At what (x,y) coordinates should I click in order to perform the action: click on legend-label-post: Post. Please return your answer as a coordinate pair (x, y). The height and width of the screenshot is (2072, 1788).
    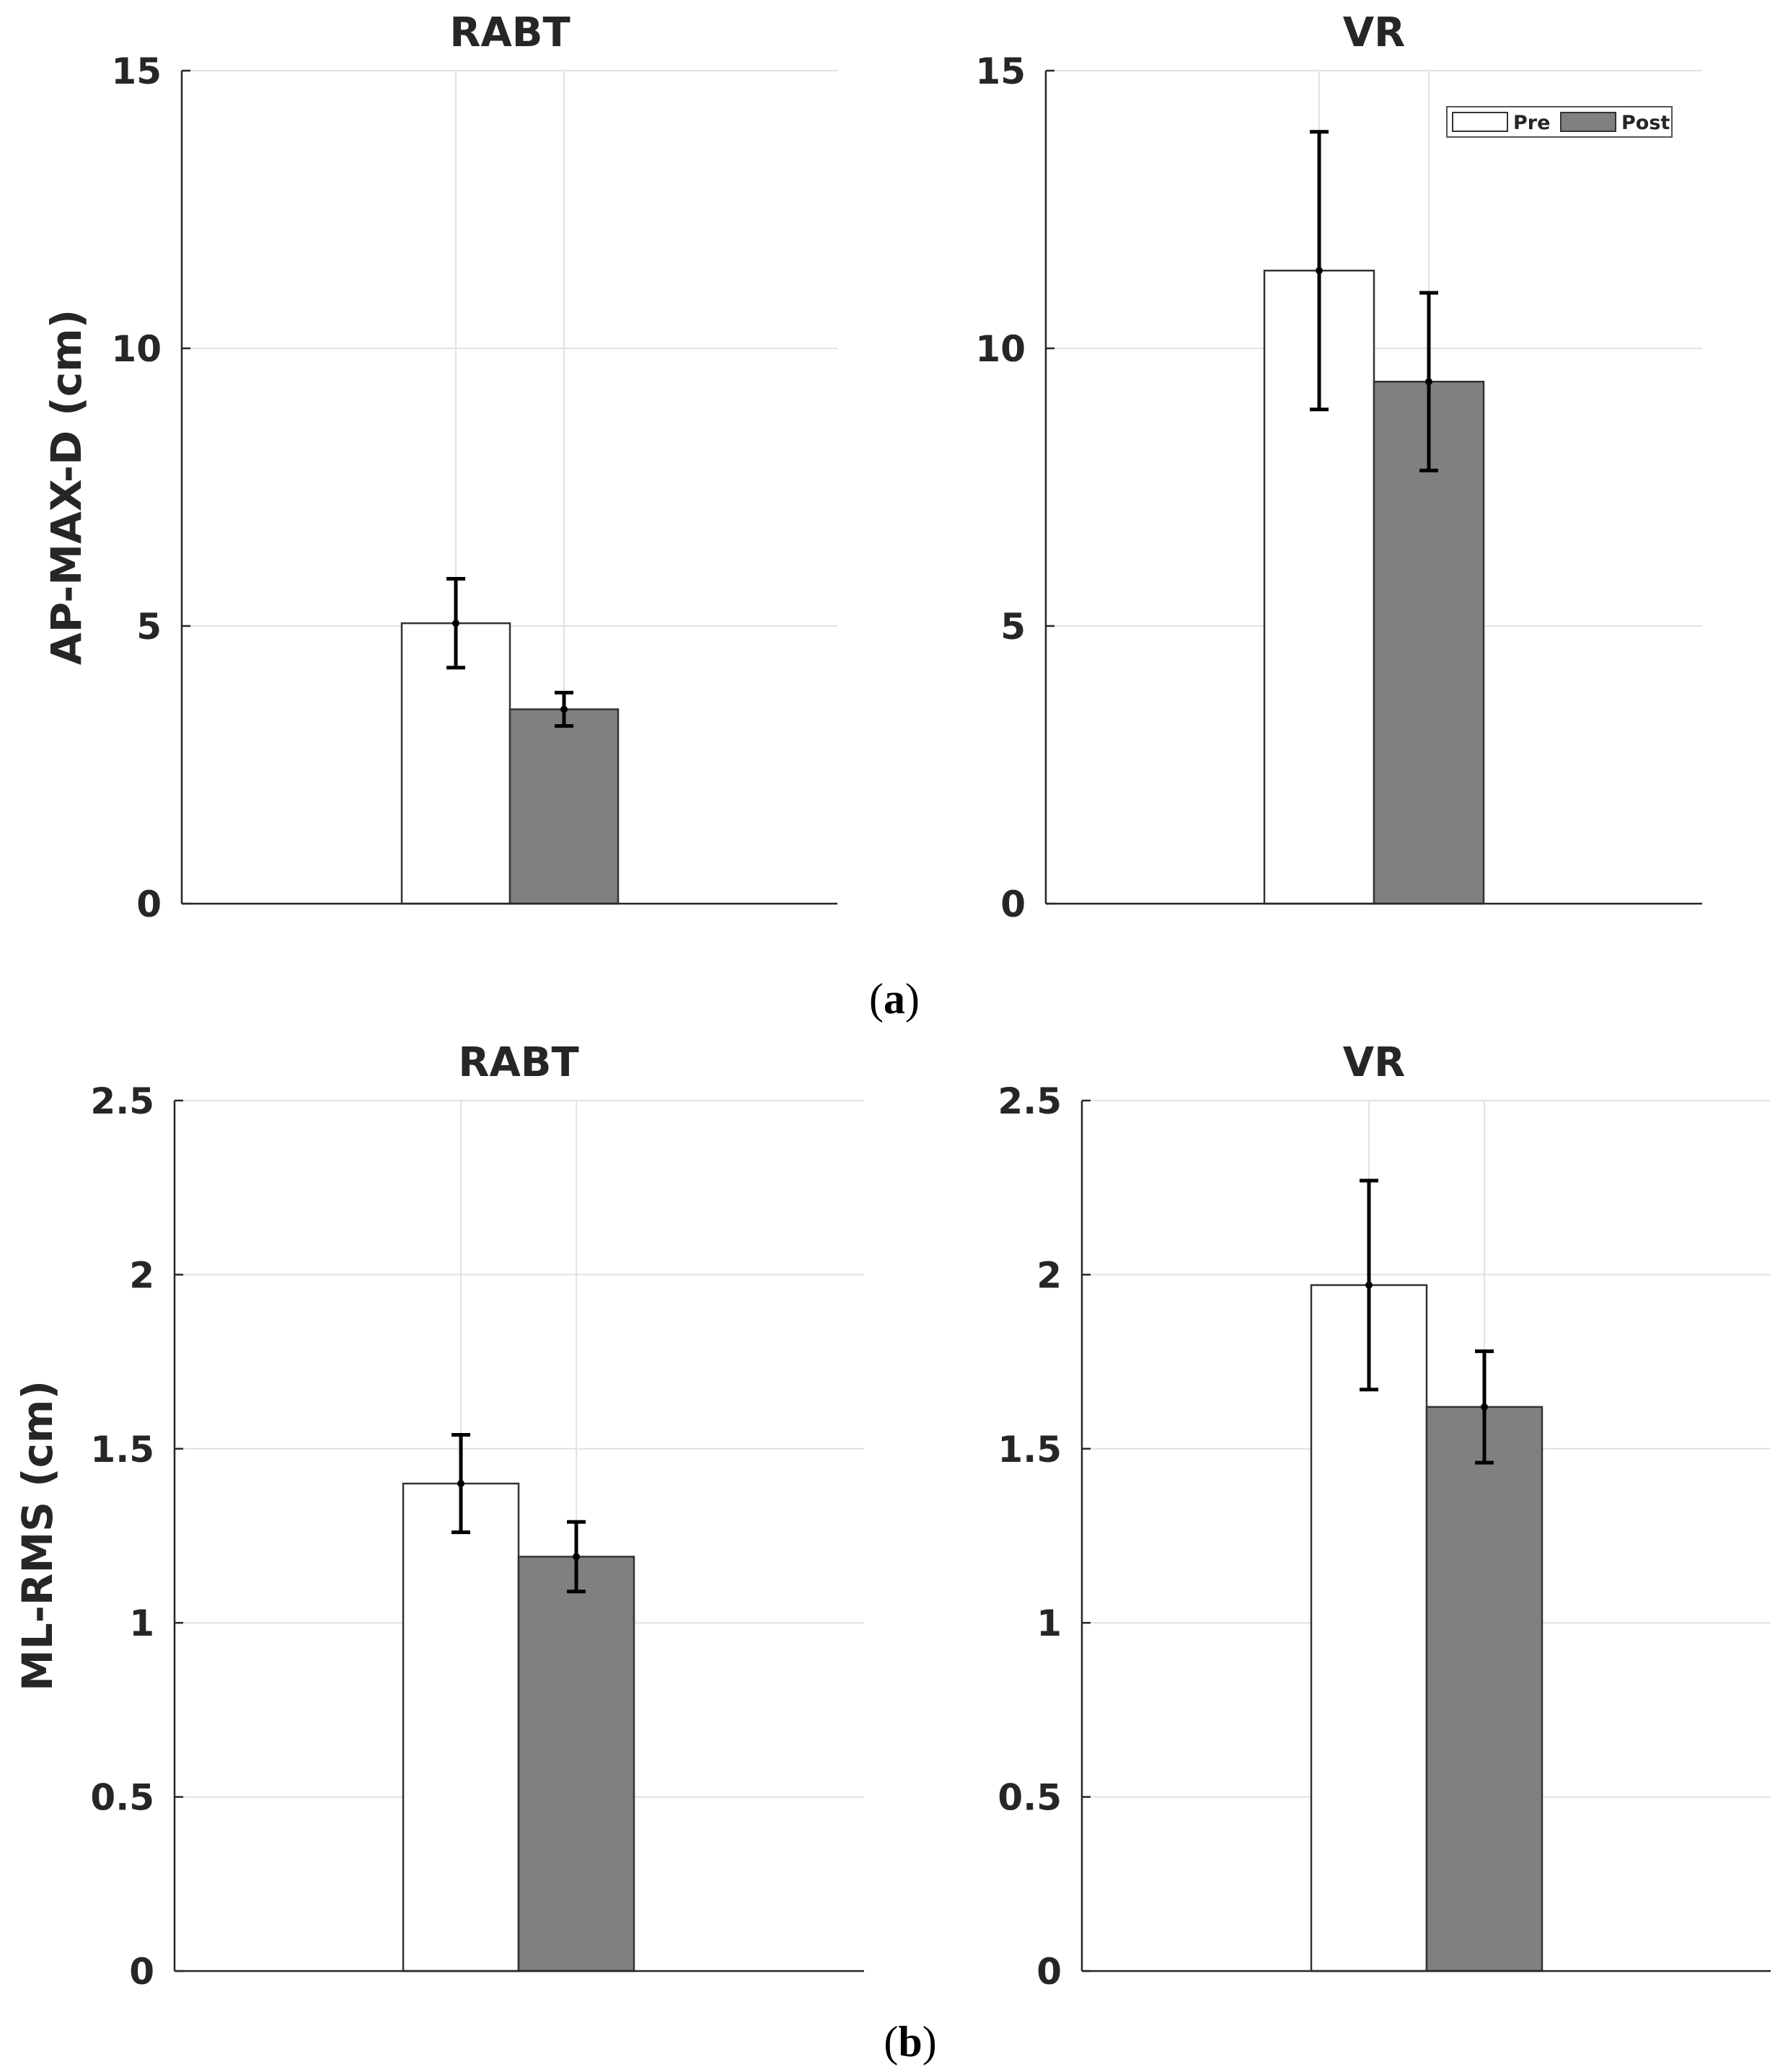
    Looking at the image, I should click on (1645, 123).